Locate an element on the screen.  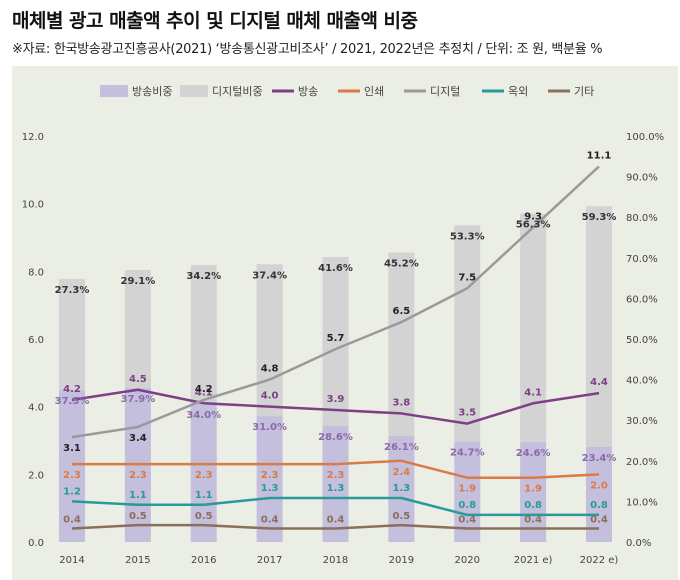
broadcast-share-label: 31.0% is located at coordinates (269, 427).